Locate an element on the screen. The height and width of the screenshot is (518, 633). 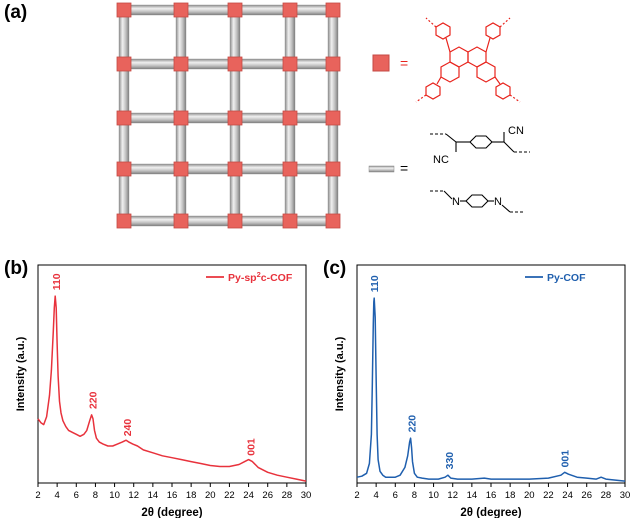
legend-label: Py-COF is located at coordinates (566, 278).